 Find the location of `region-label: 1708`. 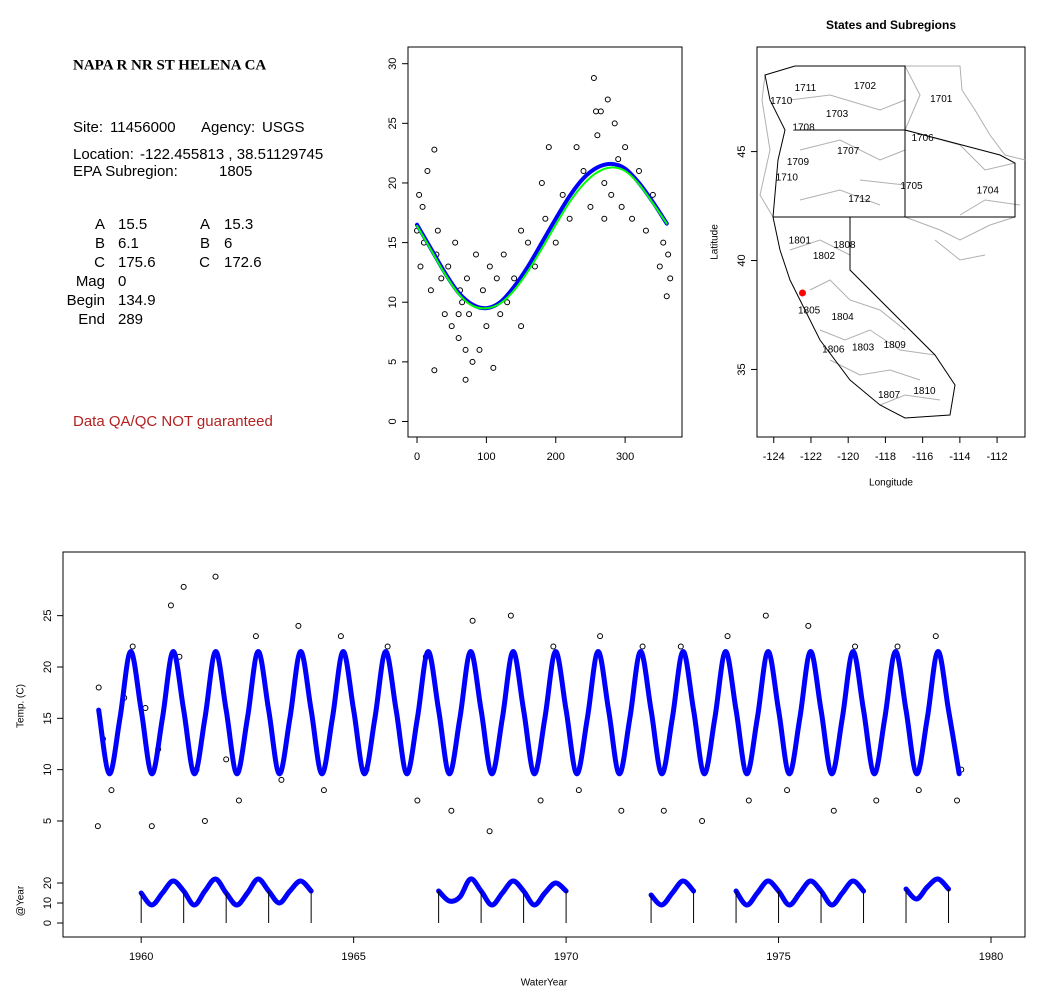

region-label: 1708 is located at coordinates (803, 127).